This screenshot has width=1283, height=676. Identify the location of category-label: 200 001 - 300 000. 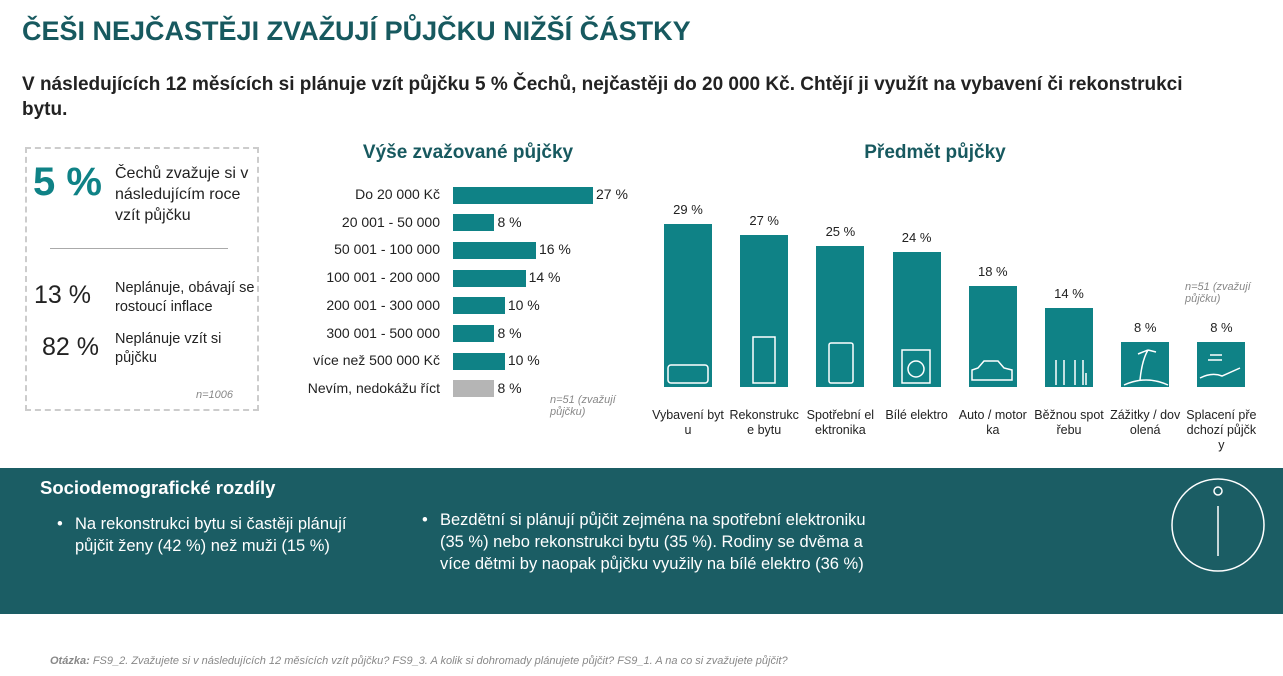
(383, 304).